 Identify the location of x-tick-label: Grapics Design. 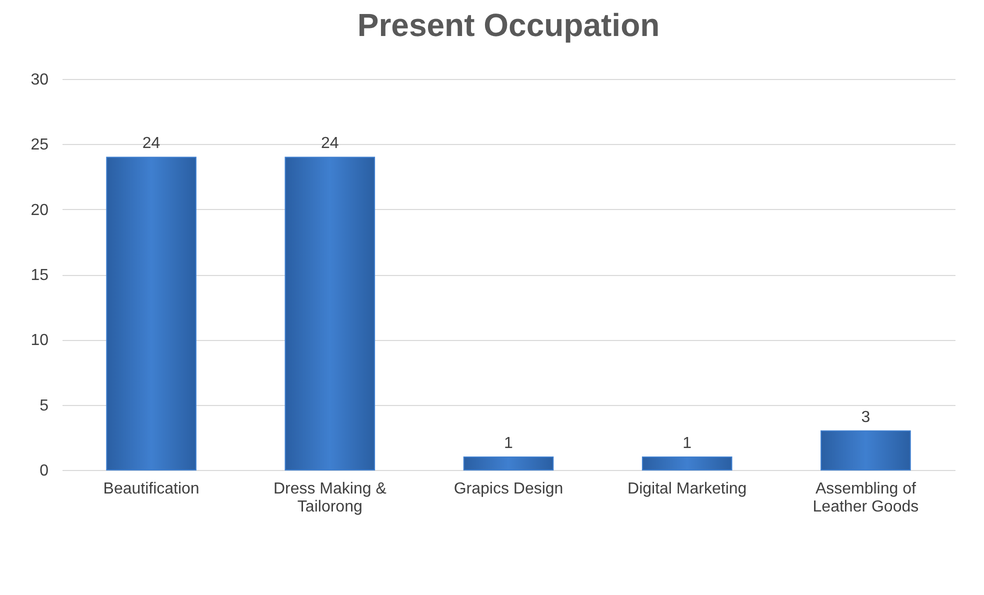
(509, 489).